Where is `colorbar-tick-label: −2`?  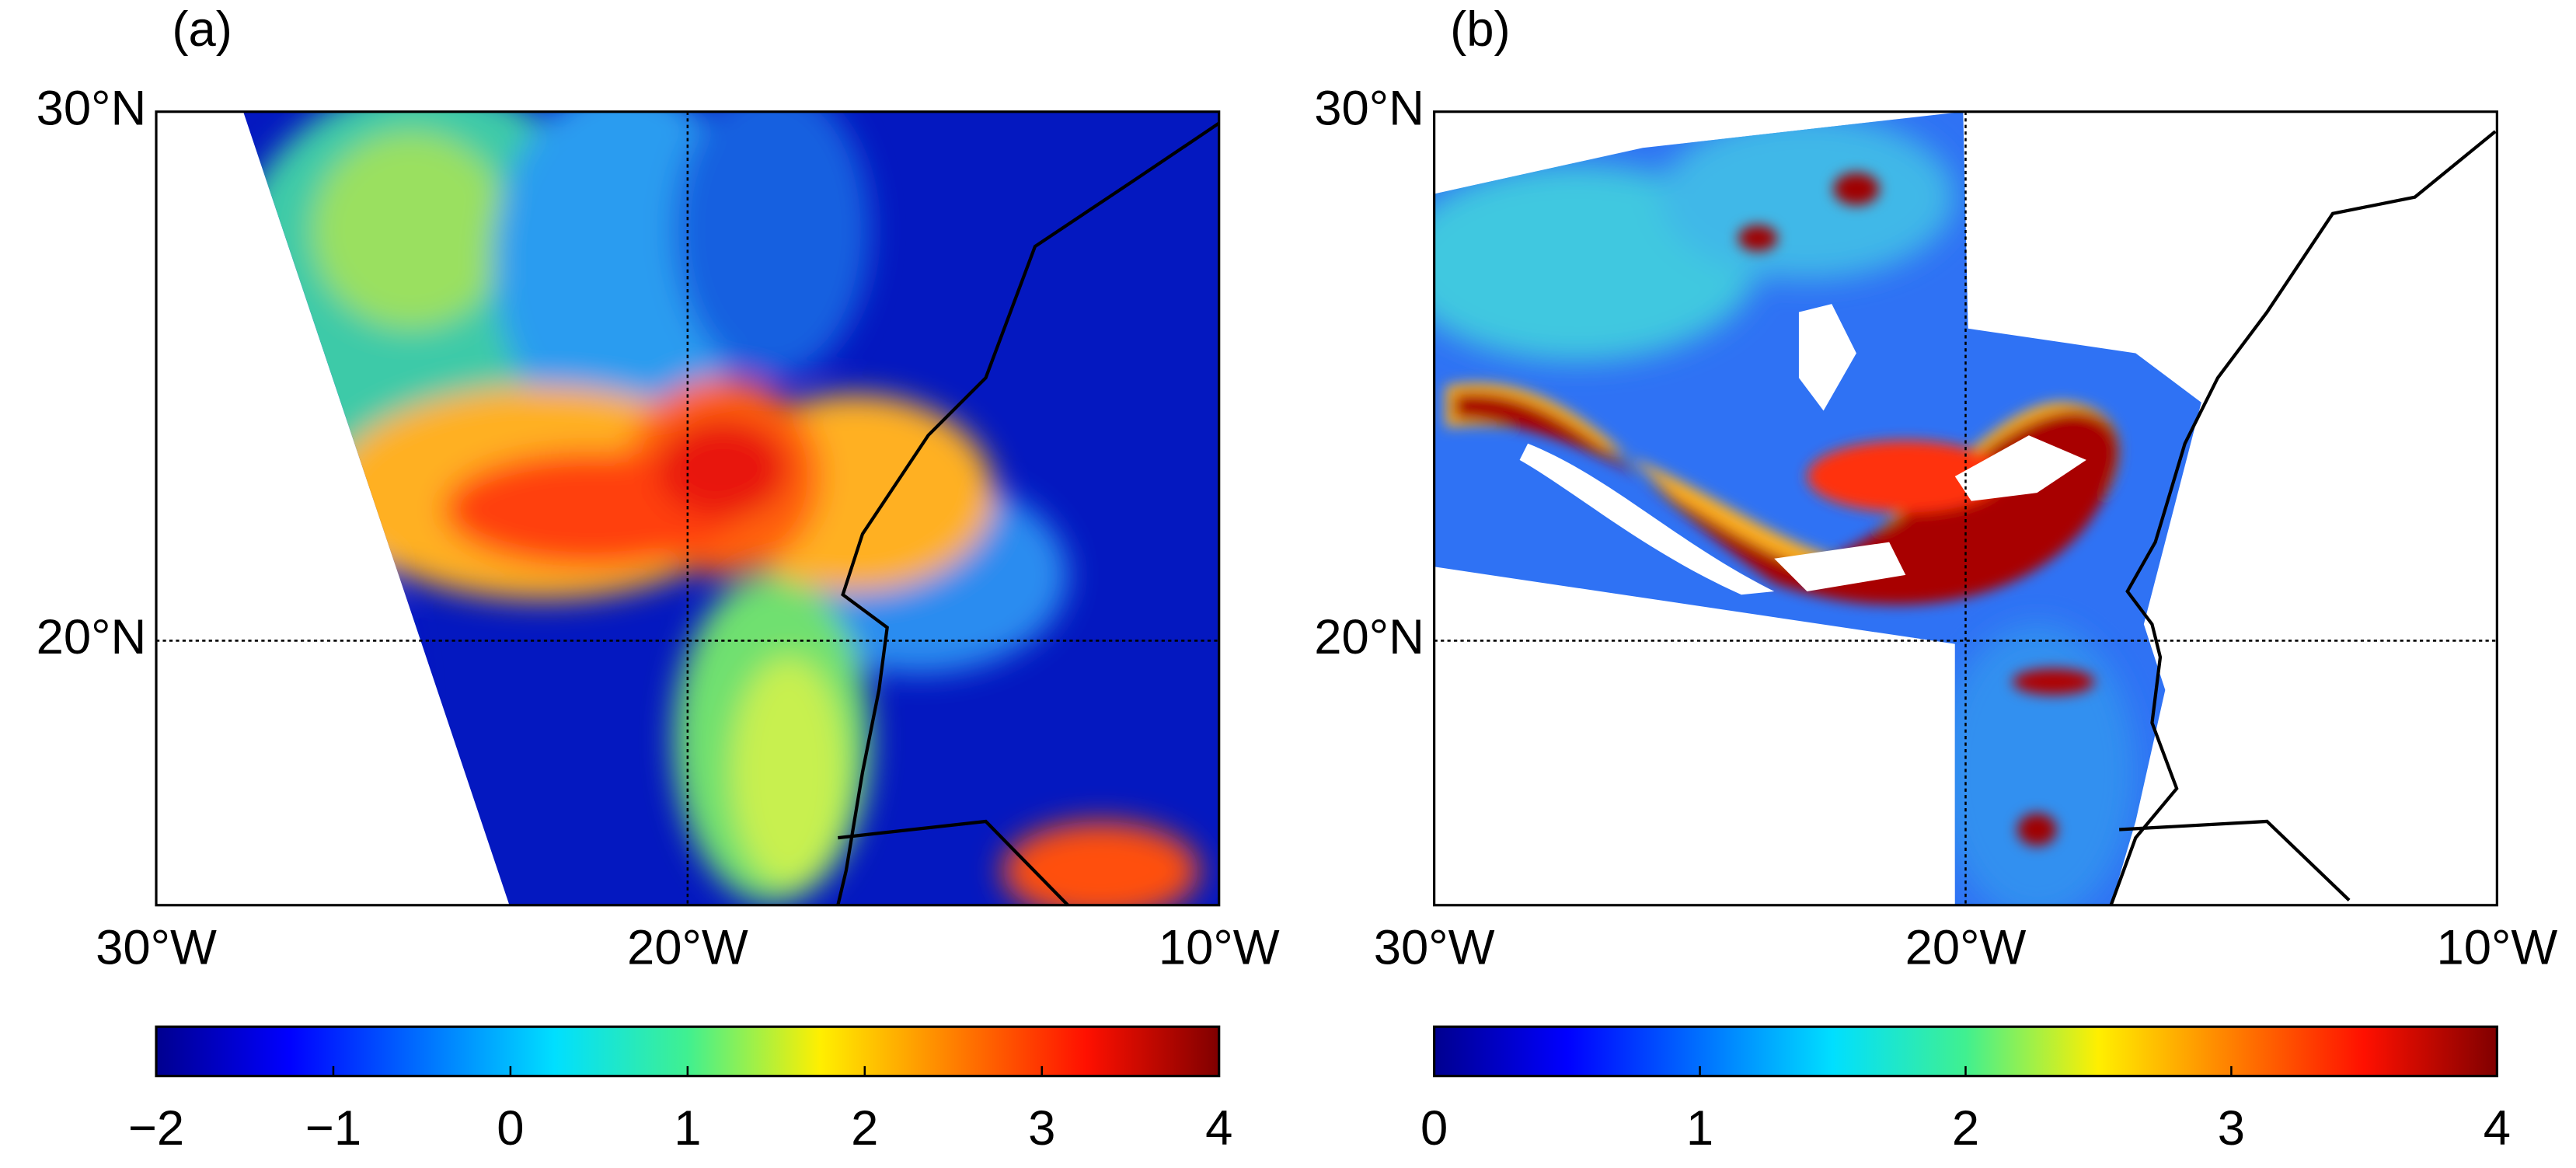
colorbar-tick-label: −2 is located at coordinates (156, 1128).